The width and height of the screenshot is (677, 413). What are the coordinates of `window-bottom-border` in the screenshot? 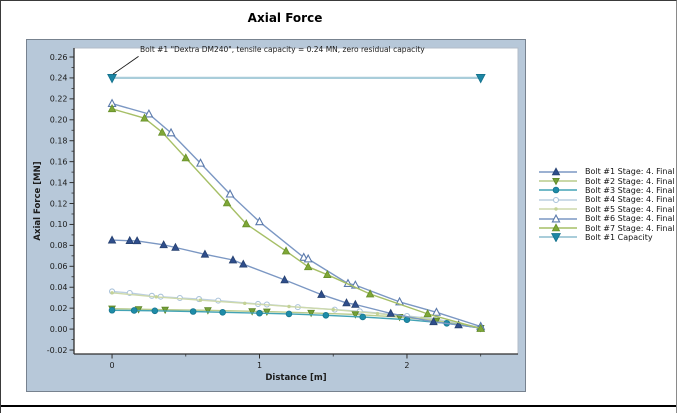 It's located at (338, 406).